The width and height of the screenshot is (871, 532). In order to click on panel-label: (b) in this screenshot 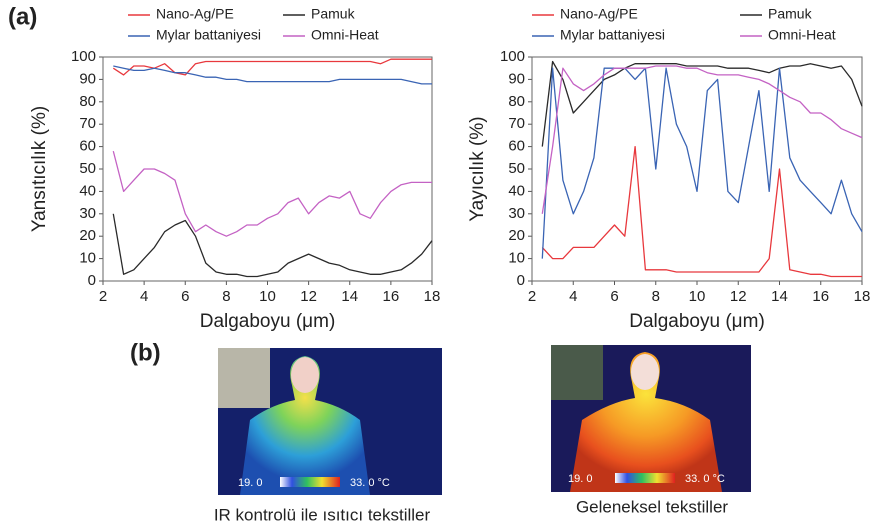, I will do `click(145, 352)`.